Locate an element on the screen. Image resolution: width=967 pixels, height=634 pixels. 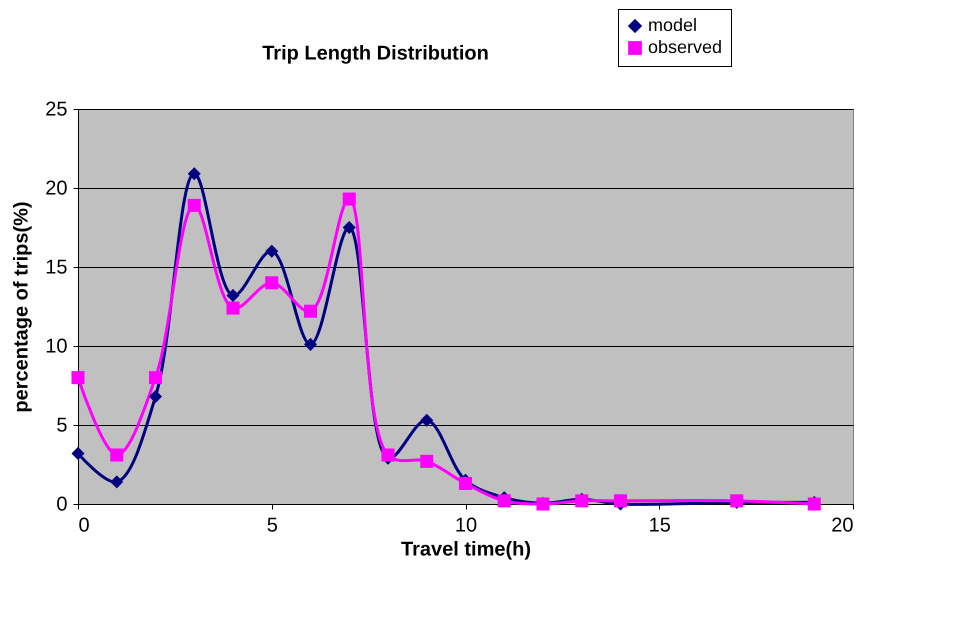
x-tick-label: 20 is located at coordinates (842, 525).